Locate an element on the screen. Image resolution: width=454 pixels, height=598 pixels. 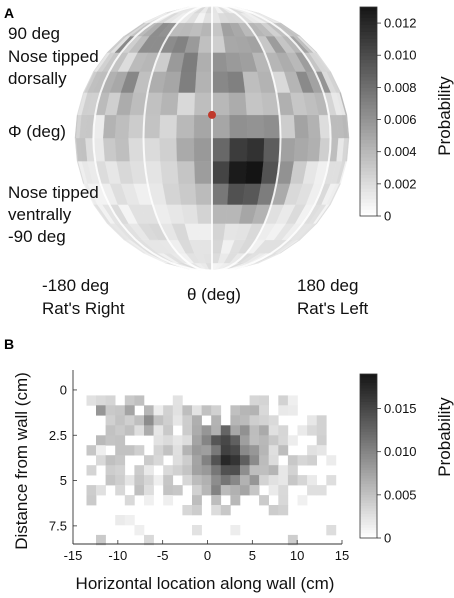
top-annotation-line-1: 90 deg is located at coordinates (34, 33).